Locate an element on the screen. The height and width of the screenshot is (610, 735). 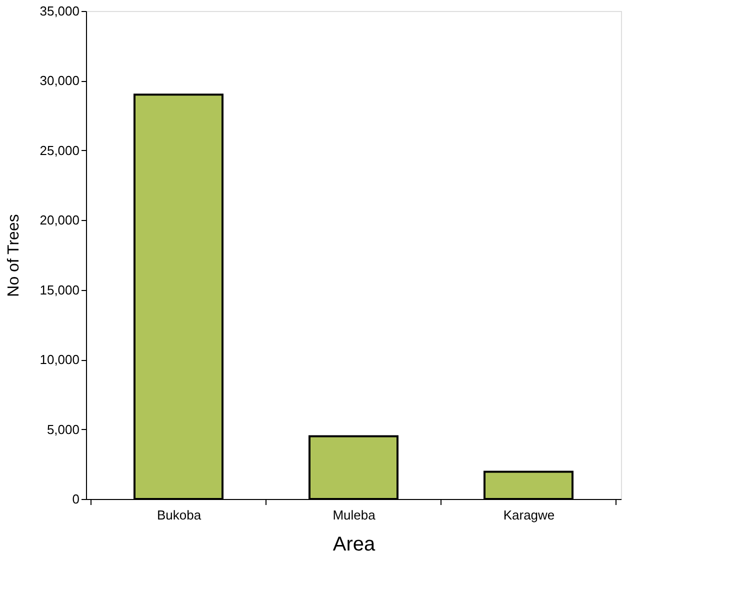
y-tick-label: 20,000 is located at coordinates (60, 220).